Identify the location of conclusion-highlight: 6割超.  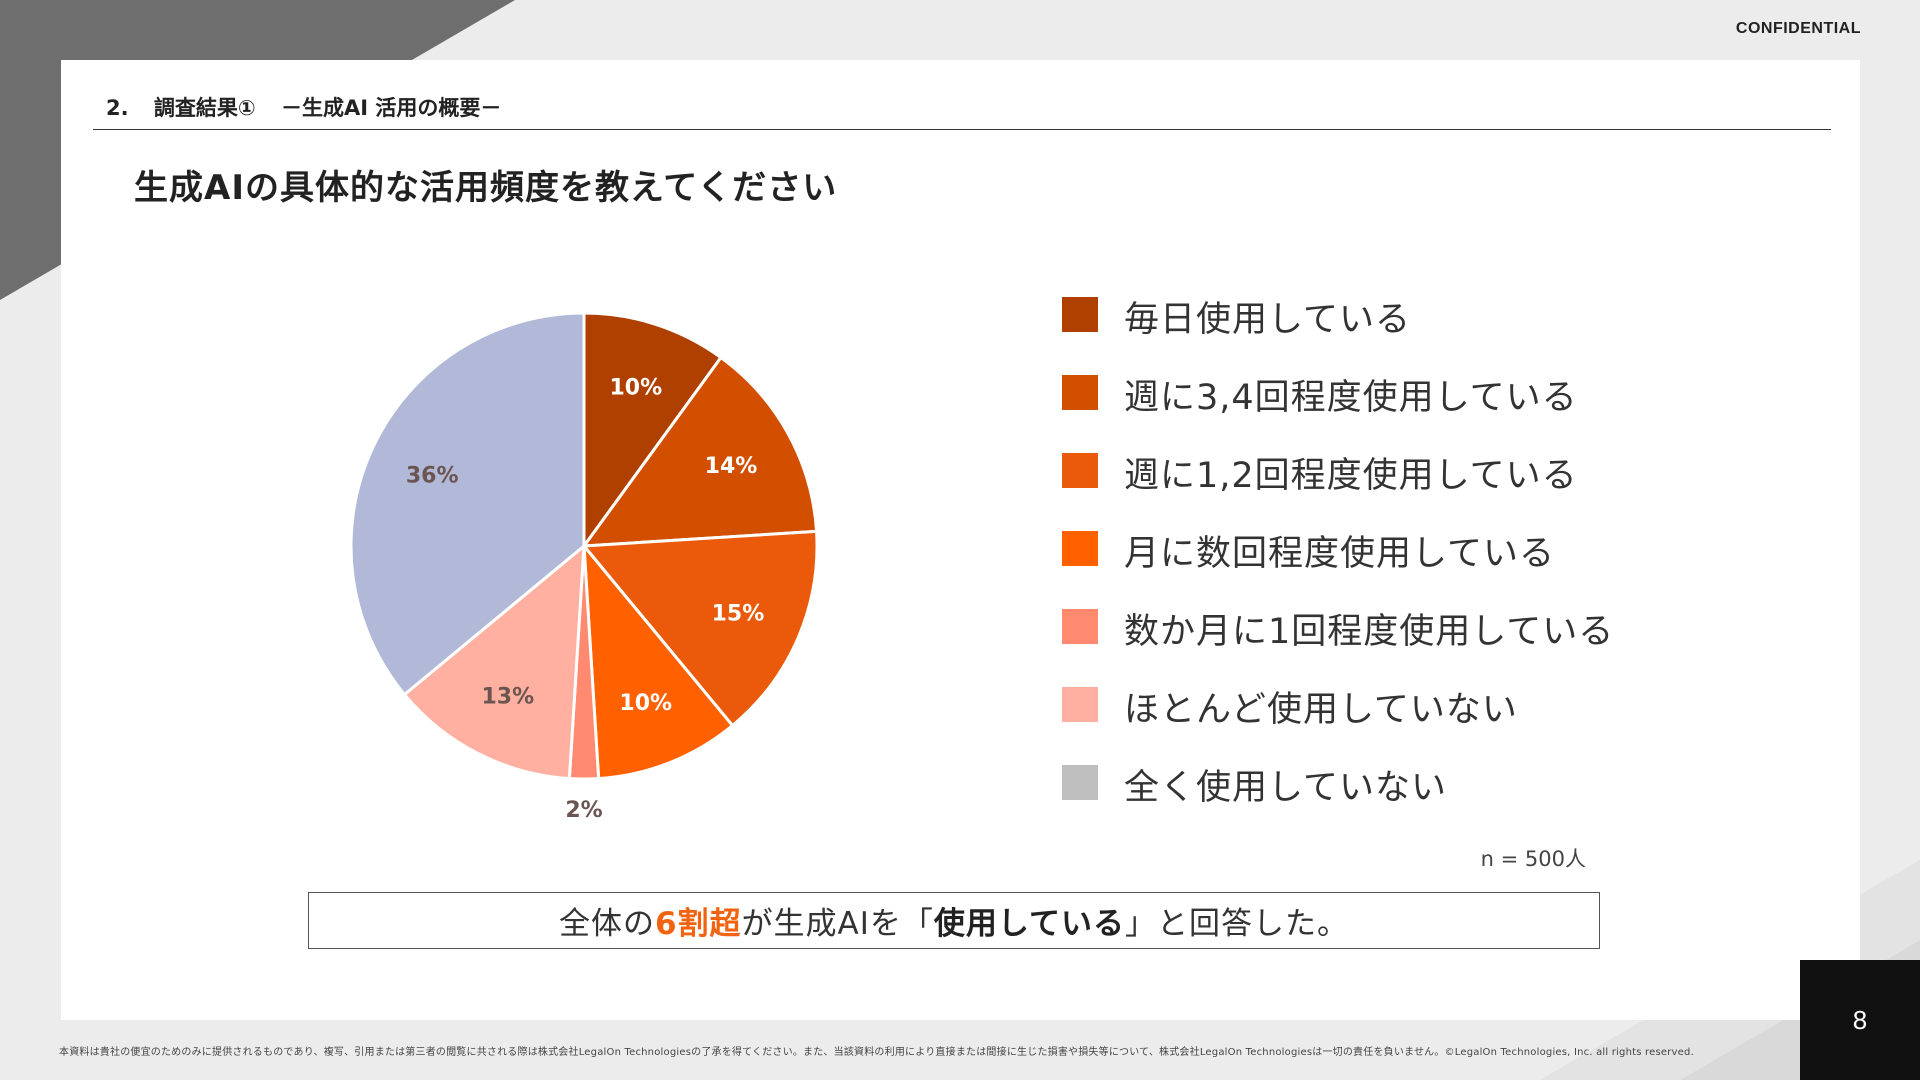
(698, 924).